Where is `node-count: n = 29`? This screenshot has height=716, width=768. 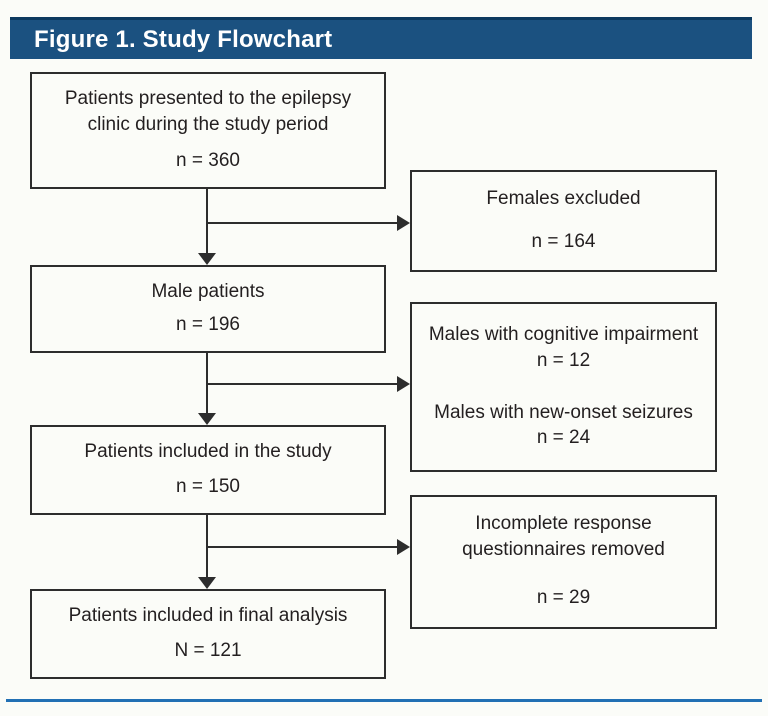 node-count: n = 29 is located at coordinates (563, 598).